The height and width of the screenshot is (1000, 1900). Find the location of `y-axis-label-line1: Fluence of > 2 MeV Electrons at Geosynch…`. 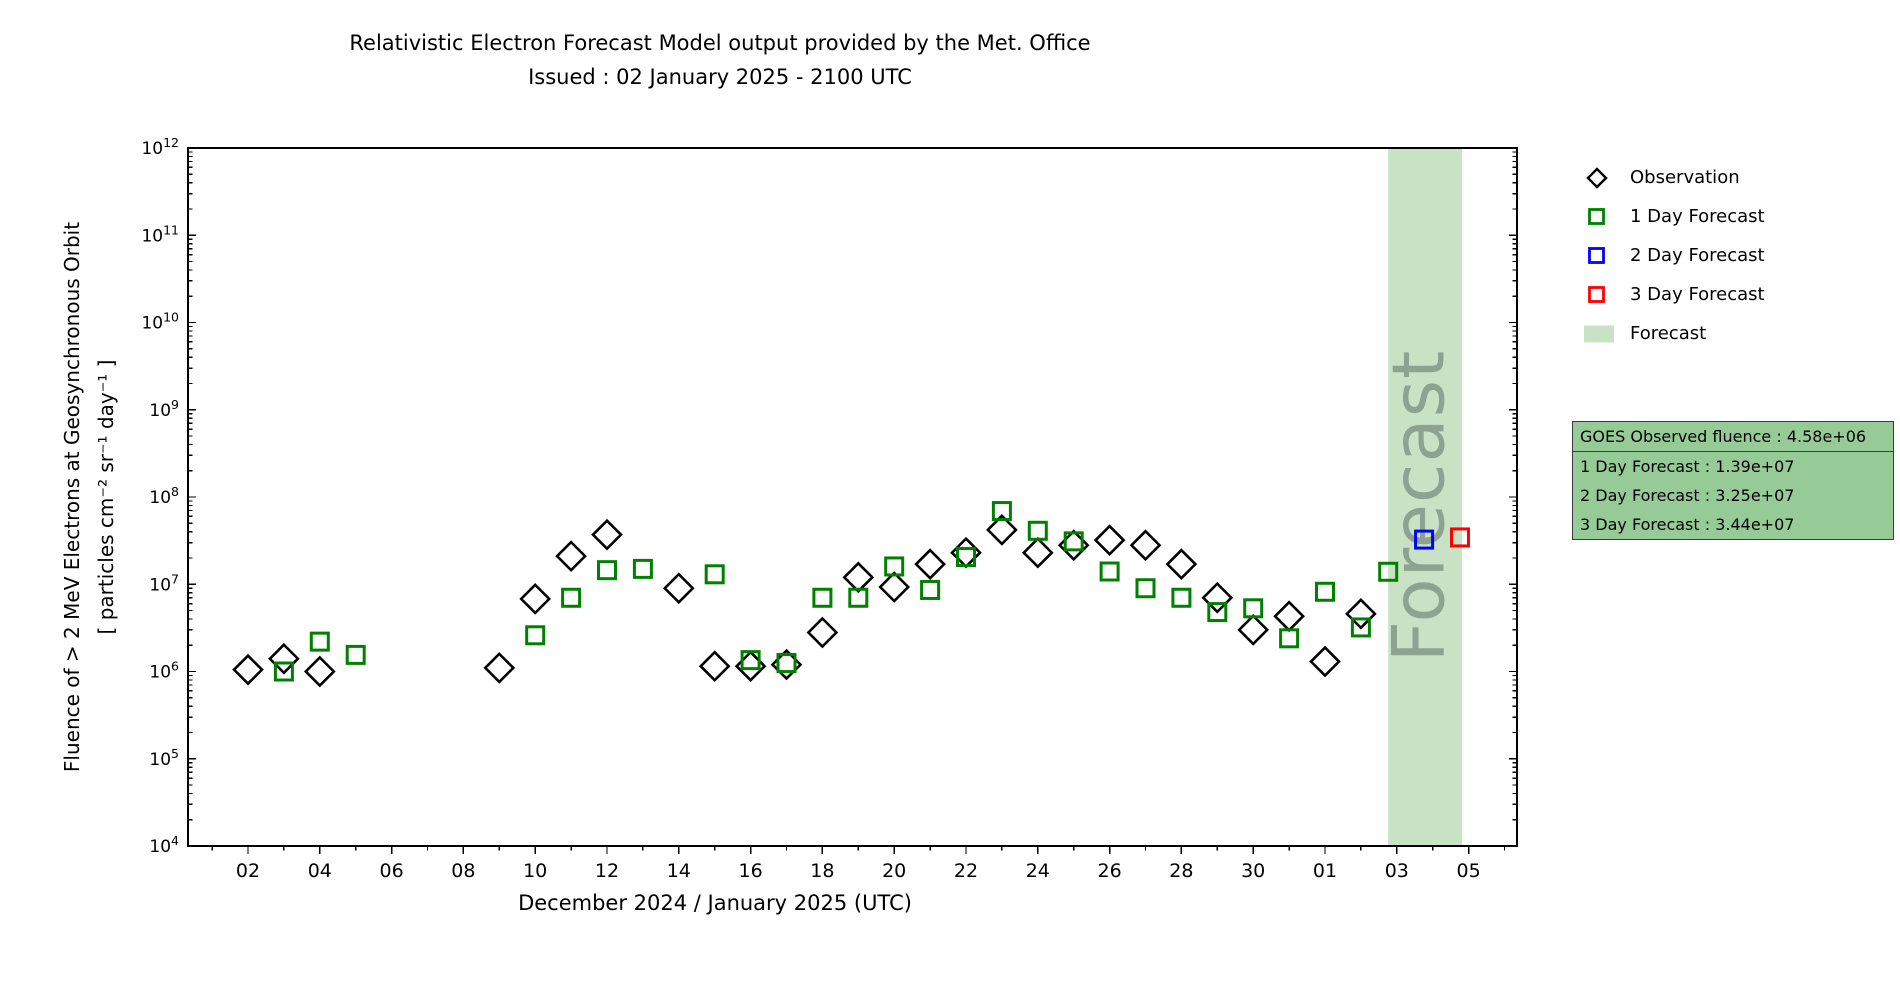

y-axis-label-line1: Fluence of > 2 MeV Electrons at Geosynch… is located at coordinates (72, 497).